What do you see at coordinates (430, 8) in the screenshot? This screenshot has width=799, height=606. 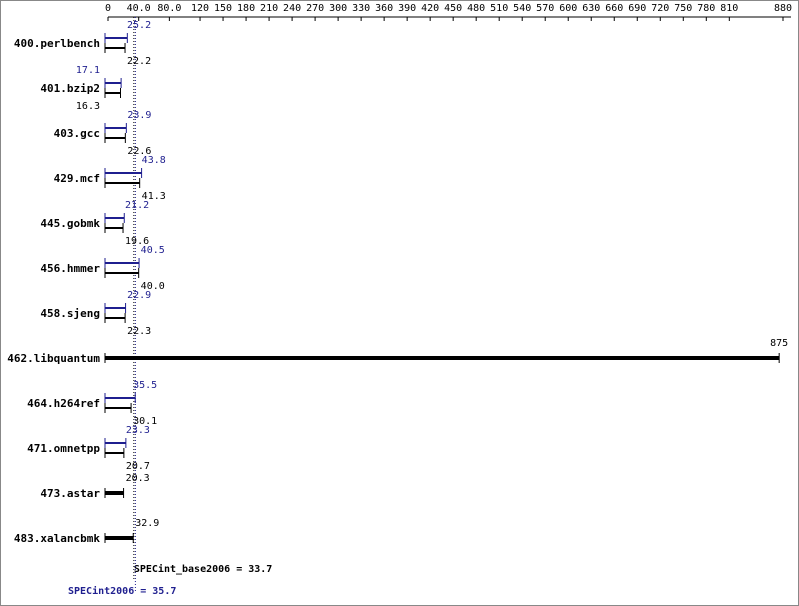 I see `x-tick-label: 420` at bounding box center [430, 8].